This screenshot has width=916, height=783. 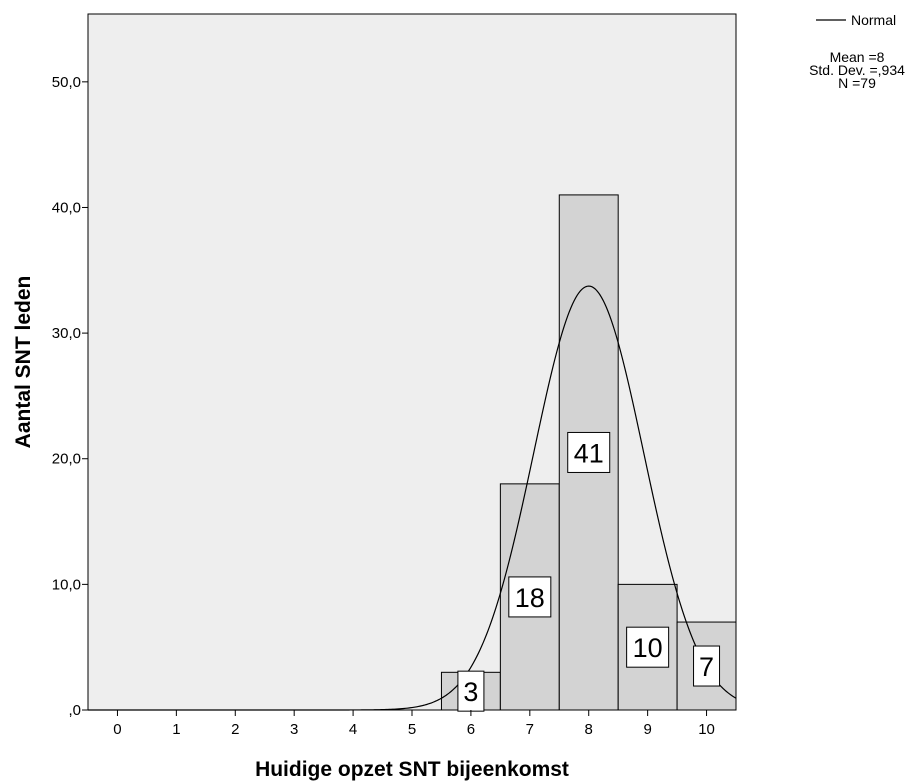 What do you see at coordinates (857, 83) in the screenshot?
I see `legend-stat-n: N =79` at bounding box center [857, 83].